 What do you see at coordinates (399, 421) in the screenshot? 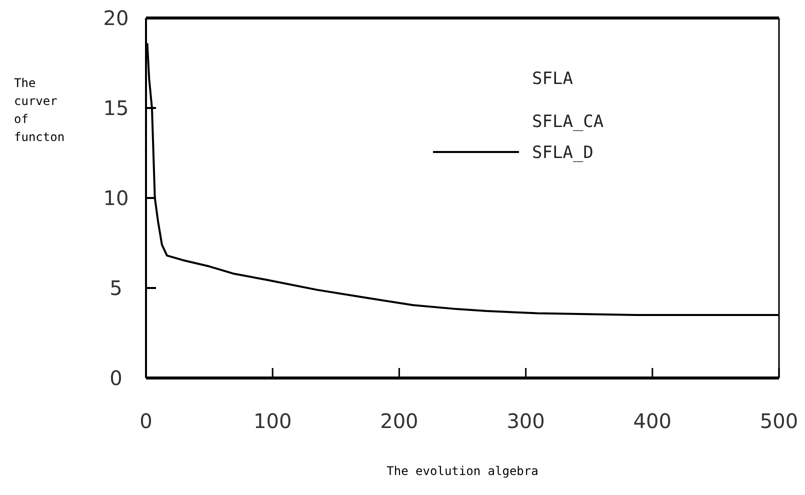
I see `x-tick-label: 200` at bounding box center [399, 421].